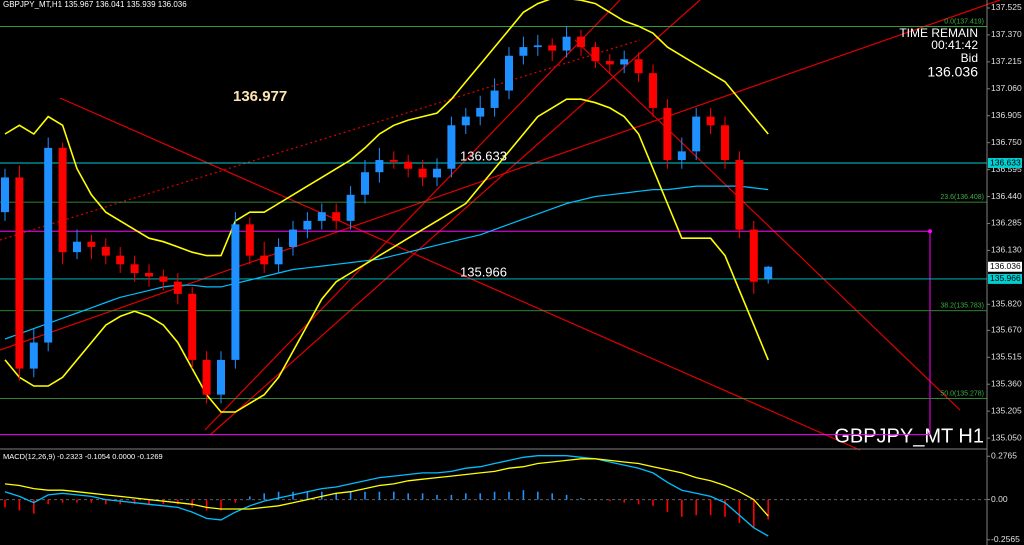  Describe the element at coordinates (1006, 304) in the screenshot. I see `y-tick-label: 135.820` at that location.